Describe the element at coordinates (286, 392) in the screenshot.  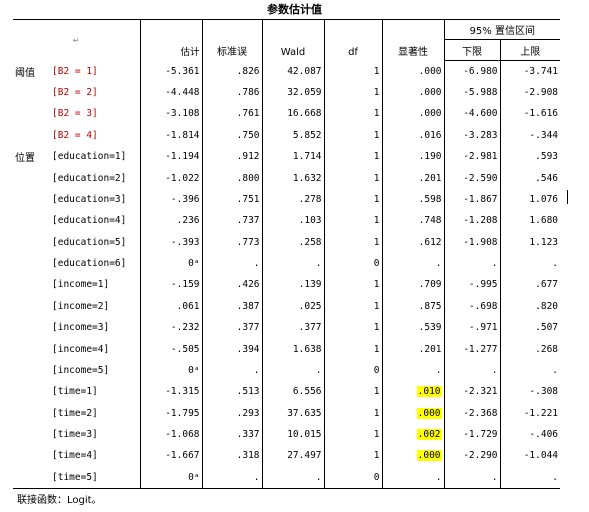
I see `table-row: [time=1] -1.315.513 6.556 1 .010 -2.321 -.308` at that location.